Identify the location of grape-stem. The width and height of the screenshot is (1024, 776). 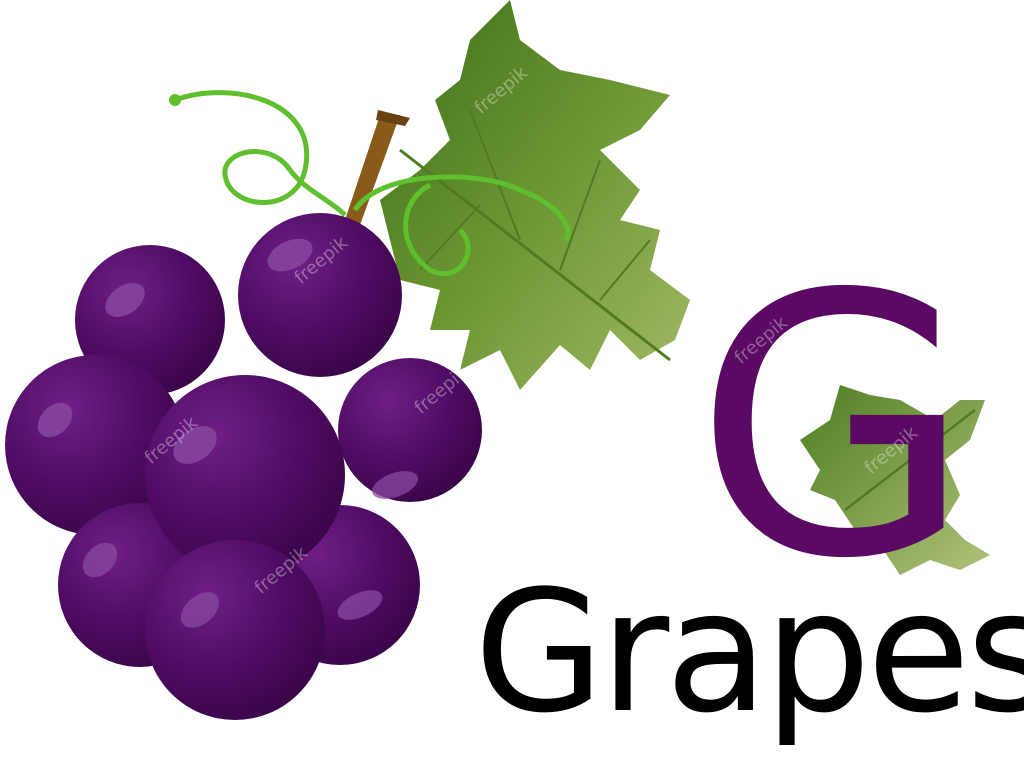
(372, 170).